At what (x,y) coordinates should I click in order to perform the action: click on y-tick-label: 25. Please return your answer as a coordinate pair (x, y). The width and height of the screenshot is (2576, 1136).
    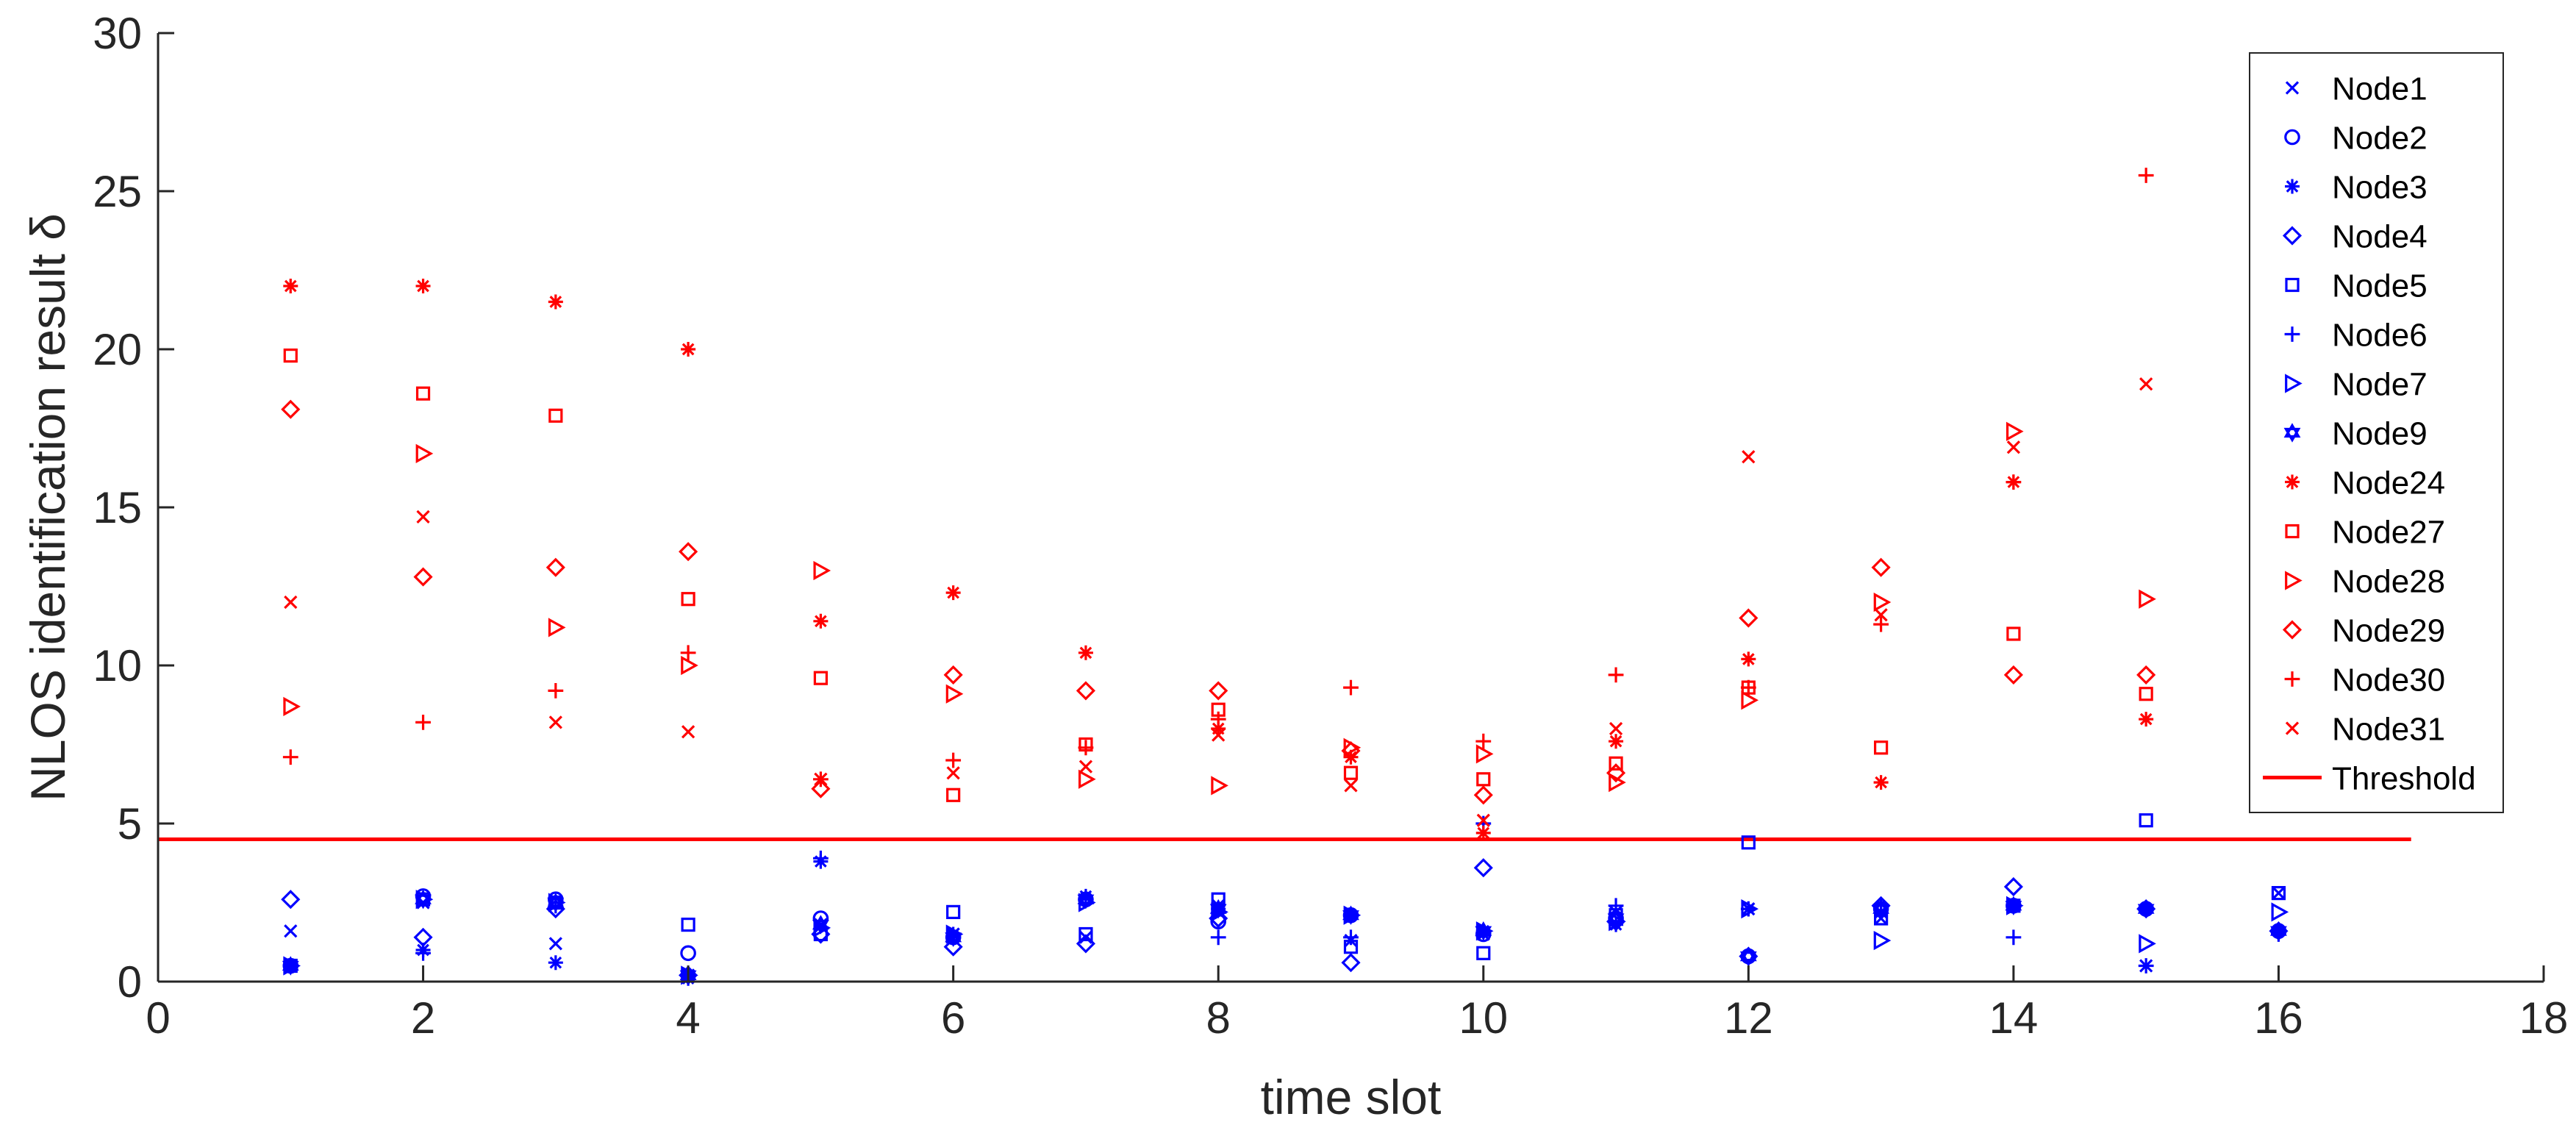
    Looking at the image, I should click on (117, 192).